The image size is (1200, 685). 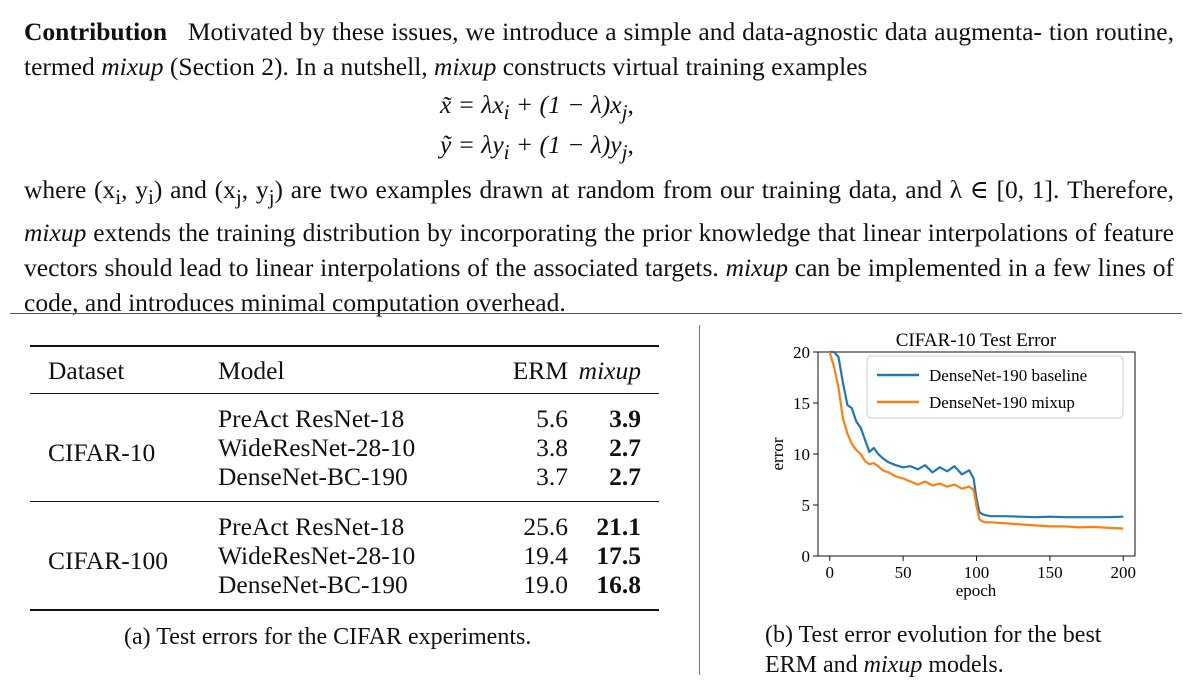 I want to click on table-row: WideResNet-28-10 3.8 2.7, so click(x=344, y=447).